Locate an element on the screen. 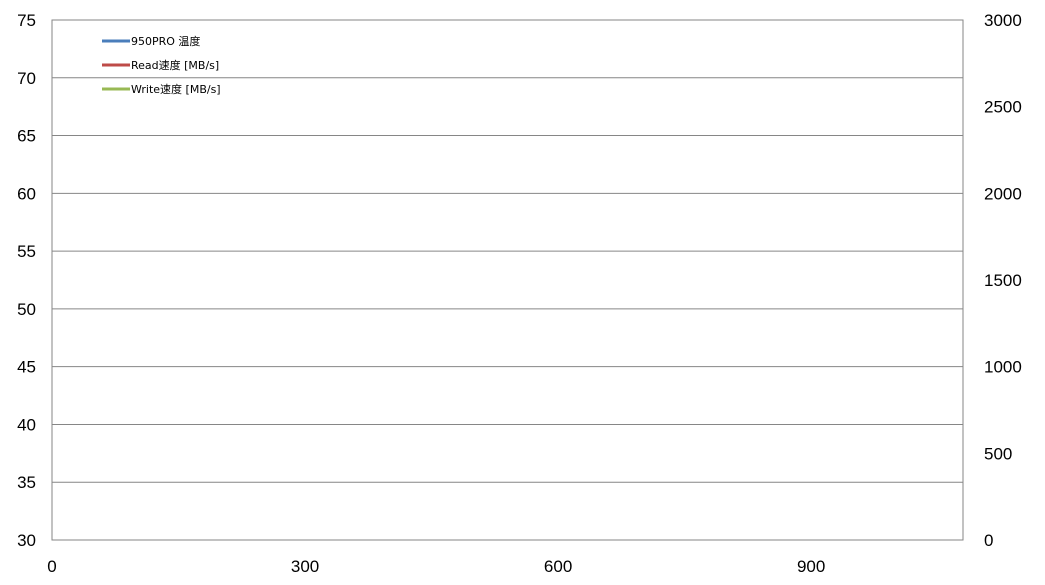  right-tick-label: 1000 is located at coordinates (1003, 367).